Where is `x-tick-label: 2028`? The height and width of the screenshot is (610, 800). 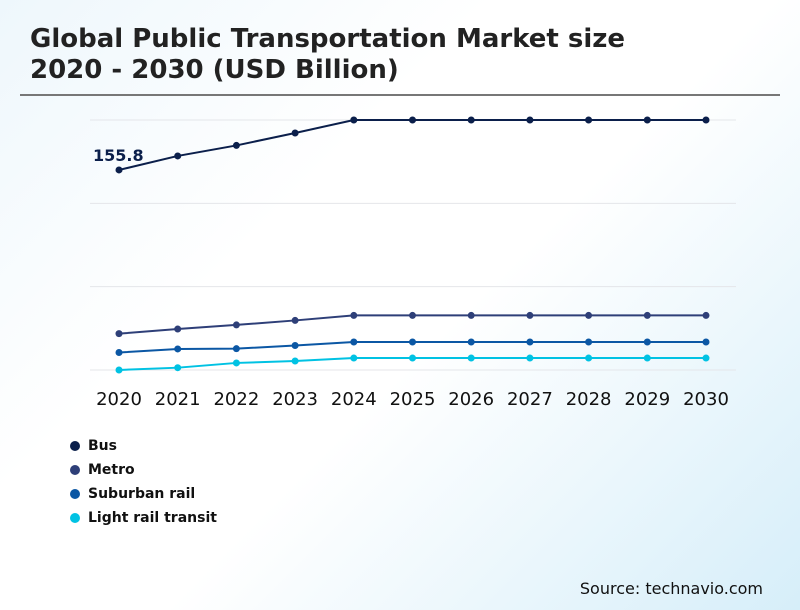
x-tick-label: 2028 is located at coordinates (589, 399).